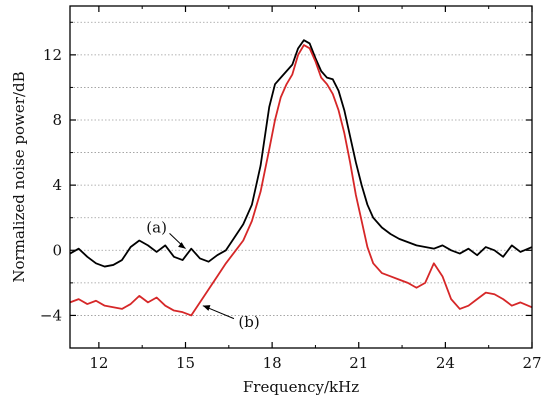 The image size is (545, 403). Describe the element at coordinates (156, 227) in the screenshot. I see `annotation-a-label: (a)` at that location.